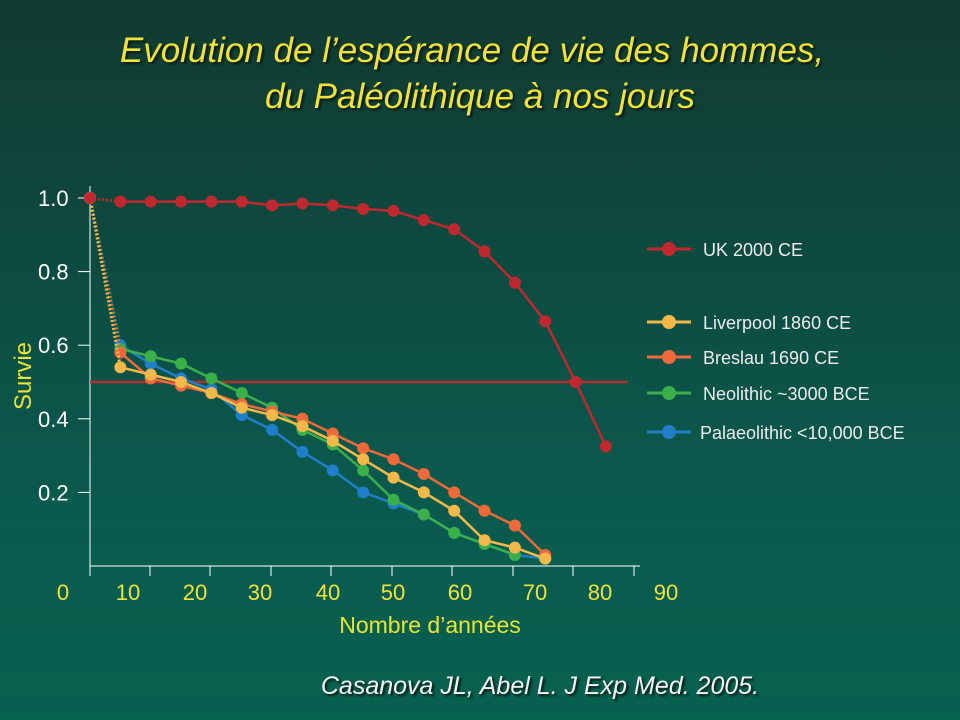 The image size is (960, 720). Describe the element at coordinates (460, 592) in the screenshot. I see `x-tick-label: 60` at that location.